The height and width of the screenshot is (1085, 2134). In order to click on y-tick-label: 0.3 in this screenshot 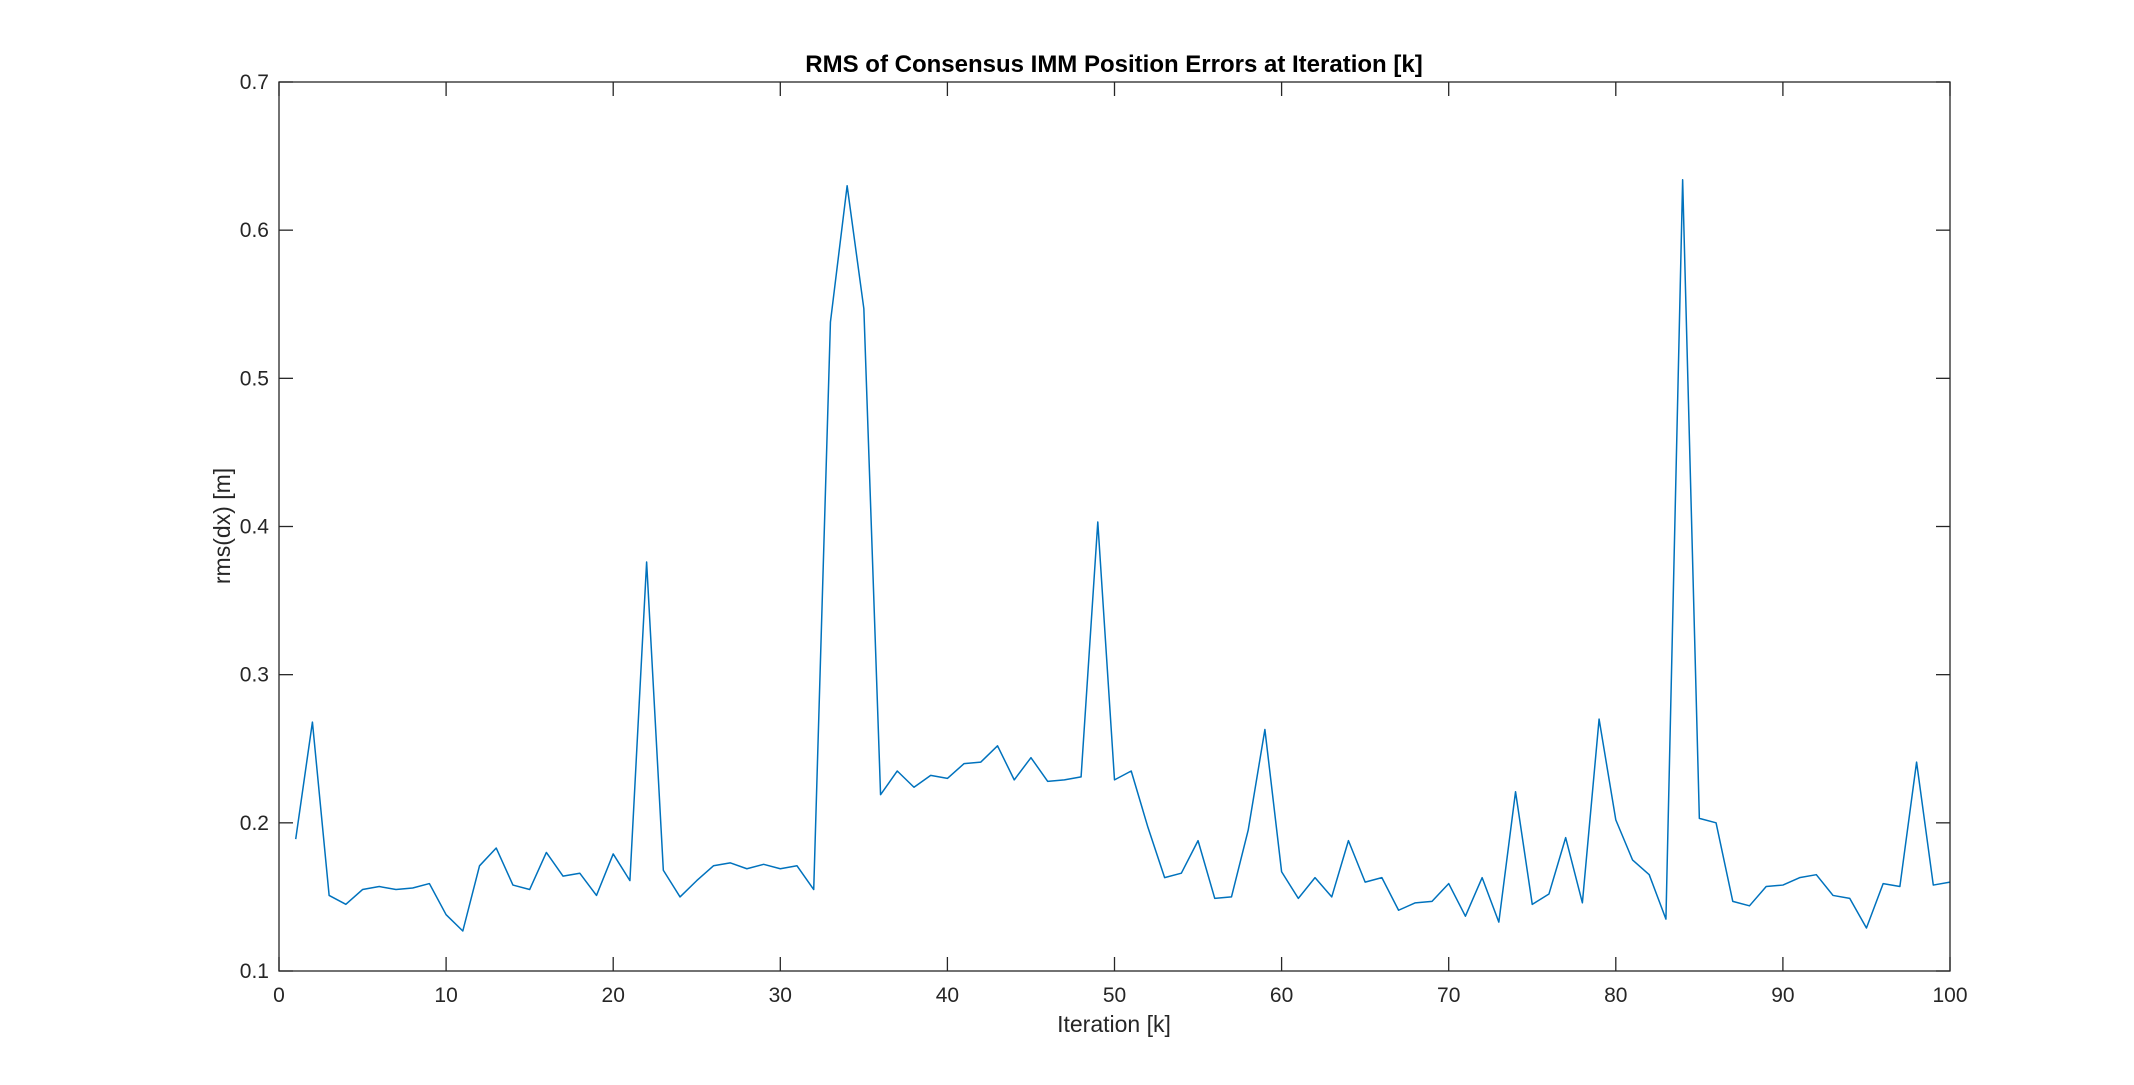, I will do `click(254, 675)`.